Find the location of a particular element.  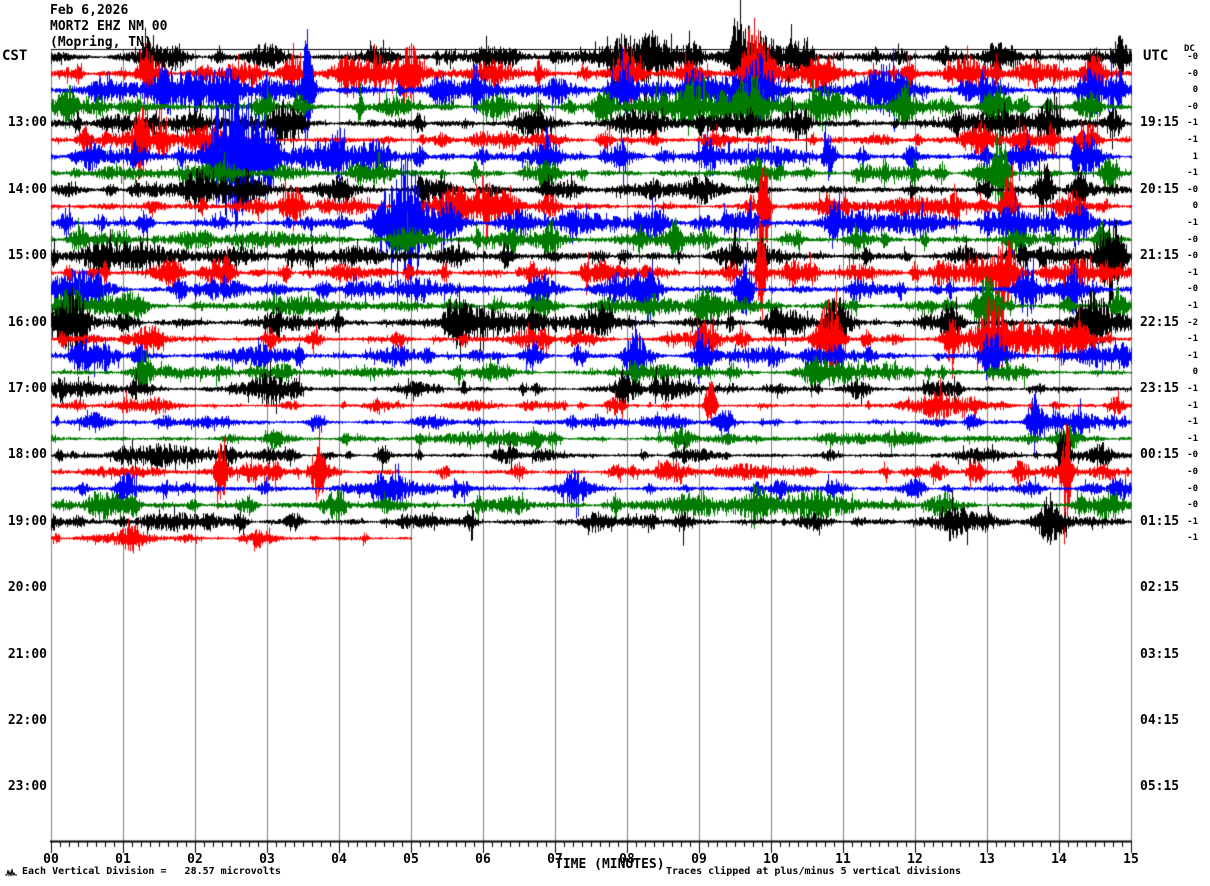

utc-hour-label: 22:15 is located at coordinates (1160, 322).